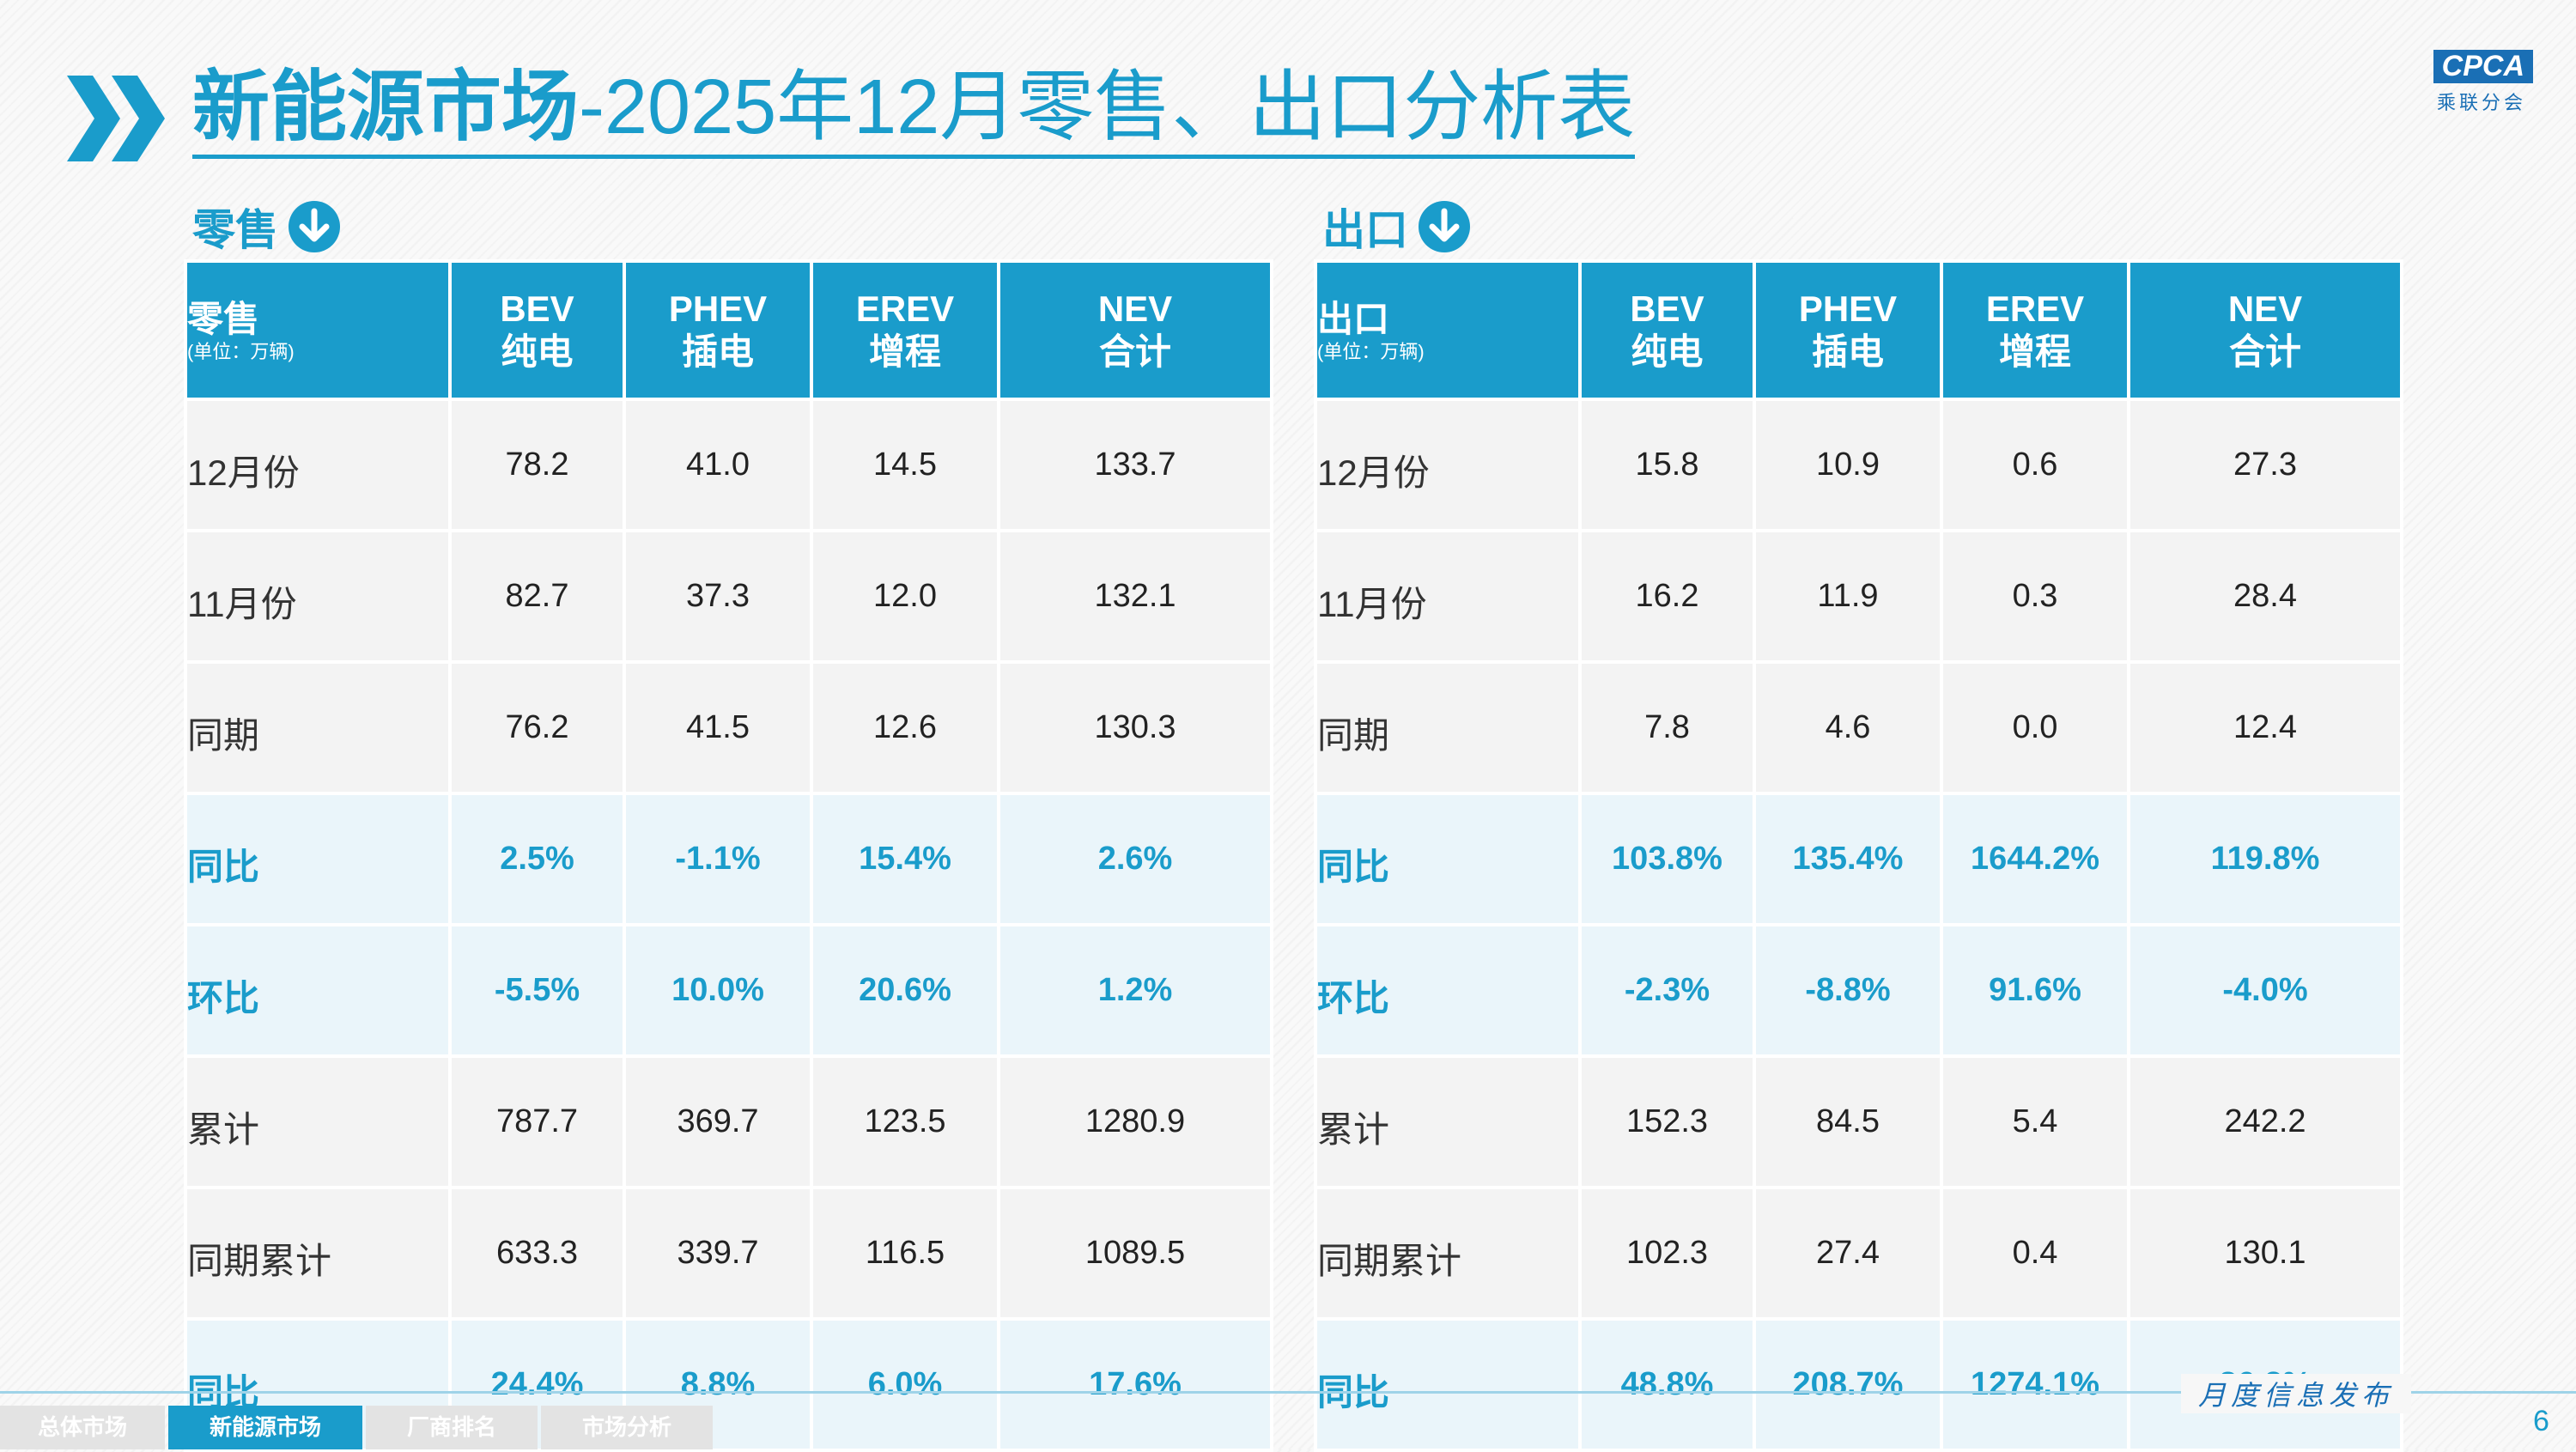 This screenshot has width=2576, height=1452. Describe the element at coordinates (2034, 351) in the screenshot. I see `column-zh: 增程` at that location.